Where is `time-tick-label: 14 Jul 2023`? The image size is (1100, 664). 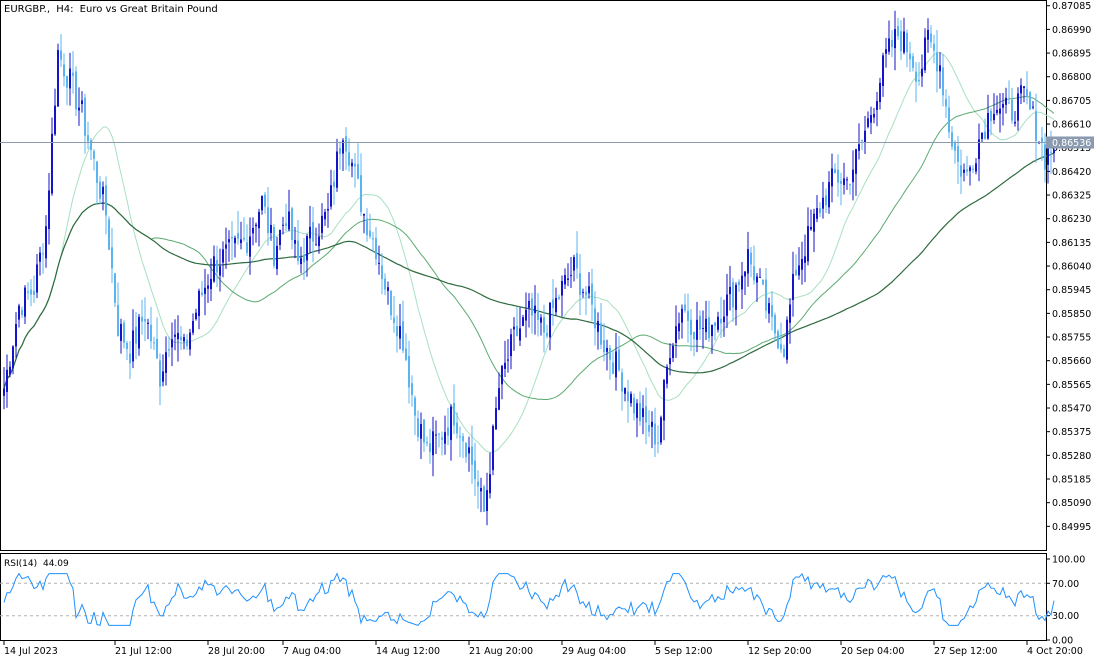 time-tick-label: 14 Jul 2023 is located at coordinates (31, 651).